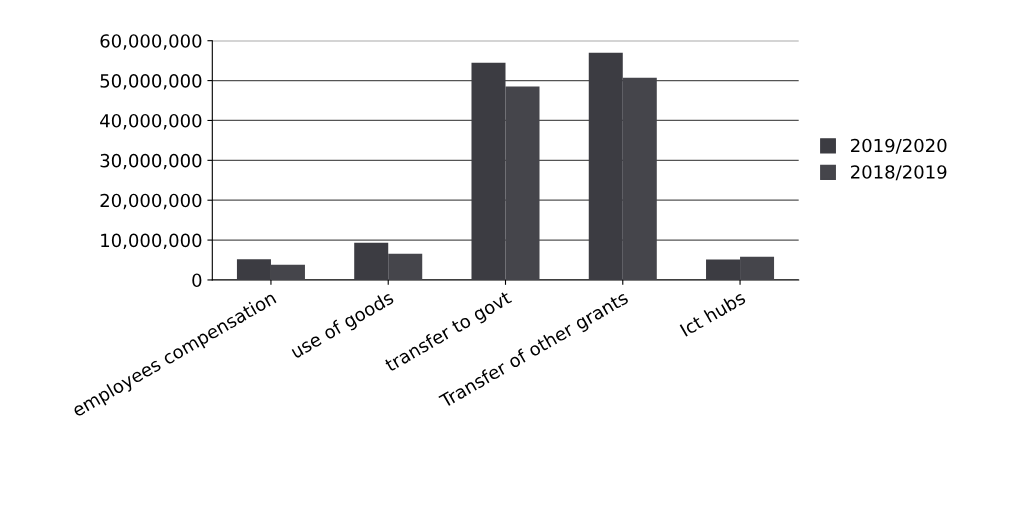 This screenshot has height=509, width=1011. Describe the element at coordinates (899, 146) in the screenshot. I see `legend-label: 2019/2020` at that location.